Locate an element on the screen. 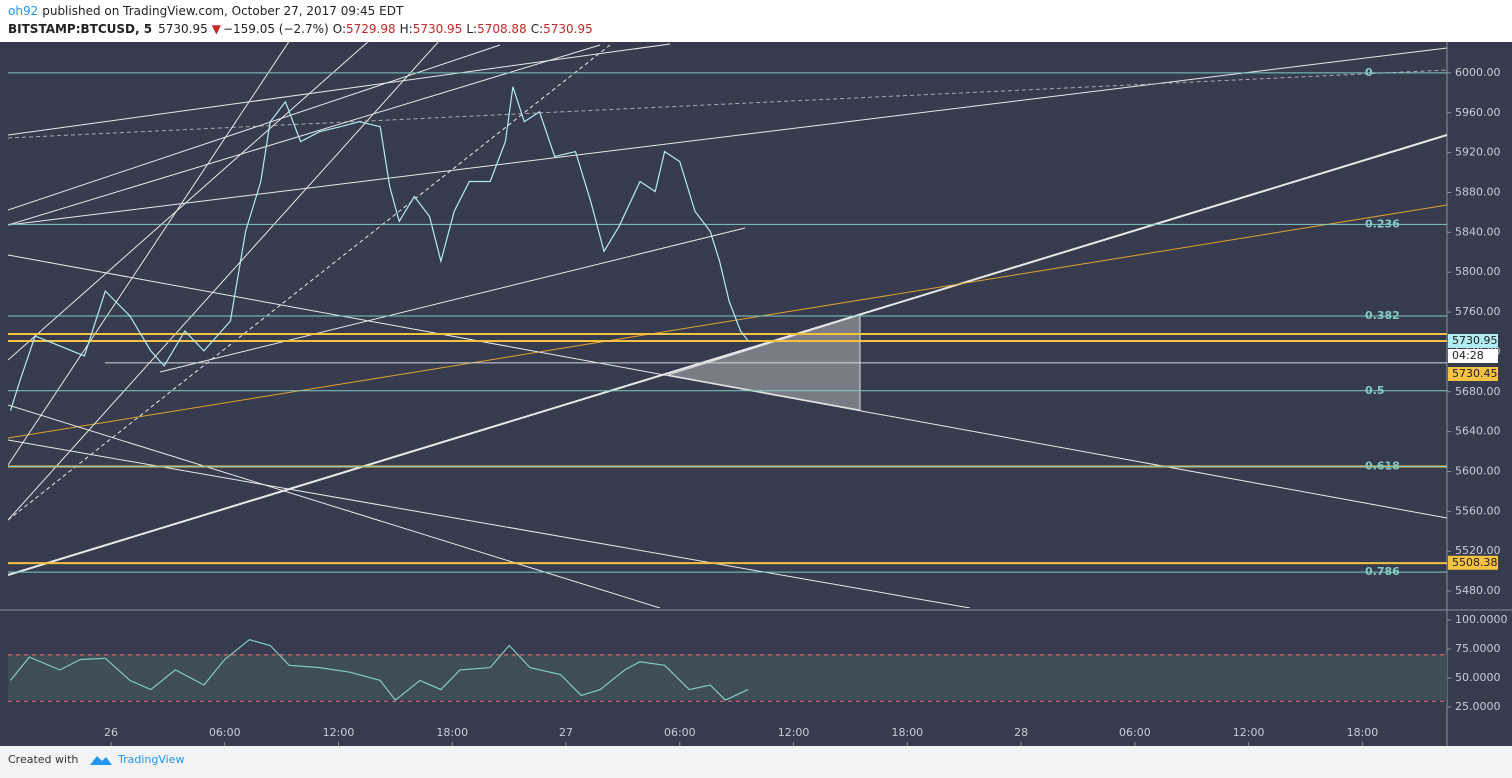  y-tick-label: 5920.00 is located at coordinates (1478, 152).